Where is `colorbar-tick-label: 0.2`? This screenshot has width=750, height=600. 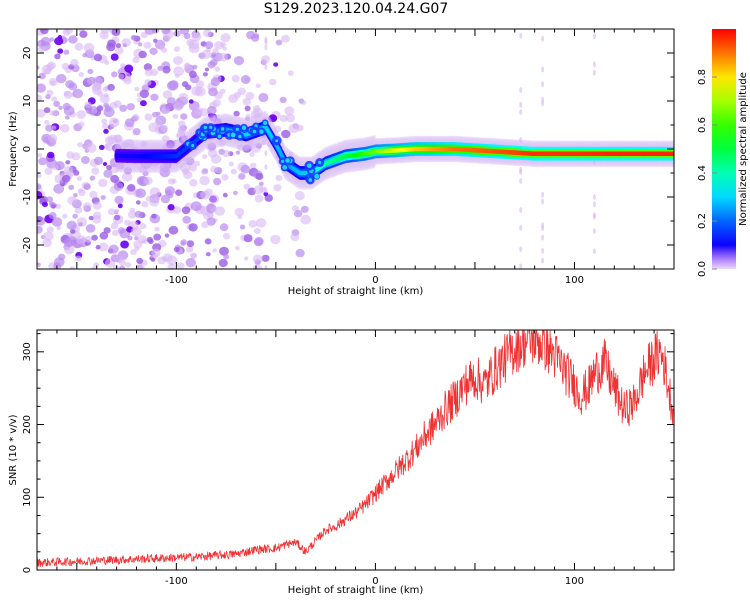 colorbar-tick-label: 0.2 is located at coordinates (702, 221).